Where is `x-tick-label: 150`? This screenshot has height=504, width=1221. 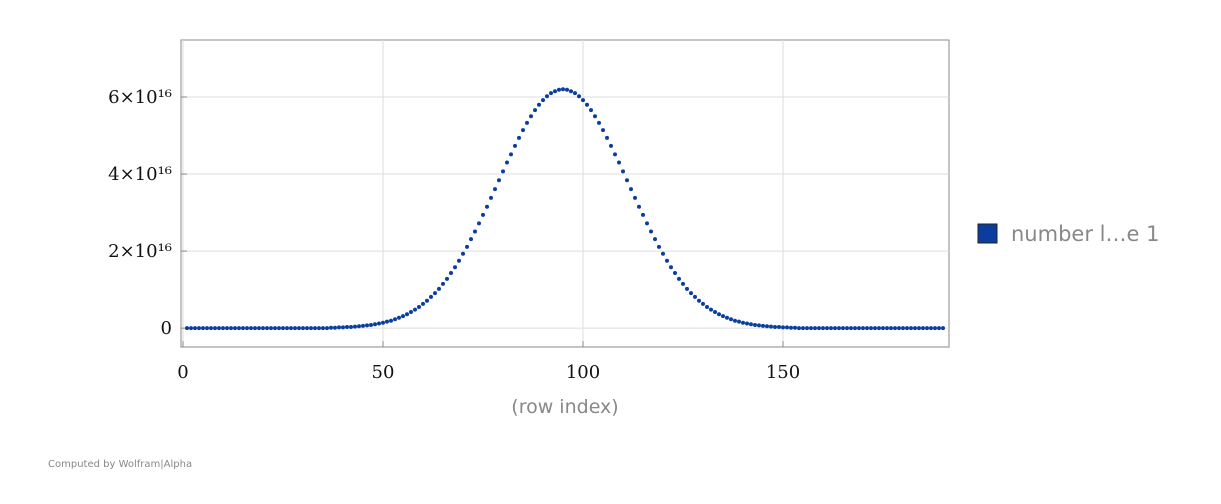 x-tick-label: 150 is located at coordinates (783, 372).